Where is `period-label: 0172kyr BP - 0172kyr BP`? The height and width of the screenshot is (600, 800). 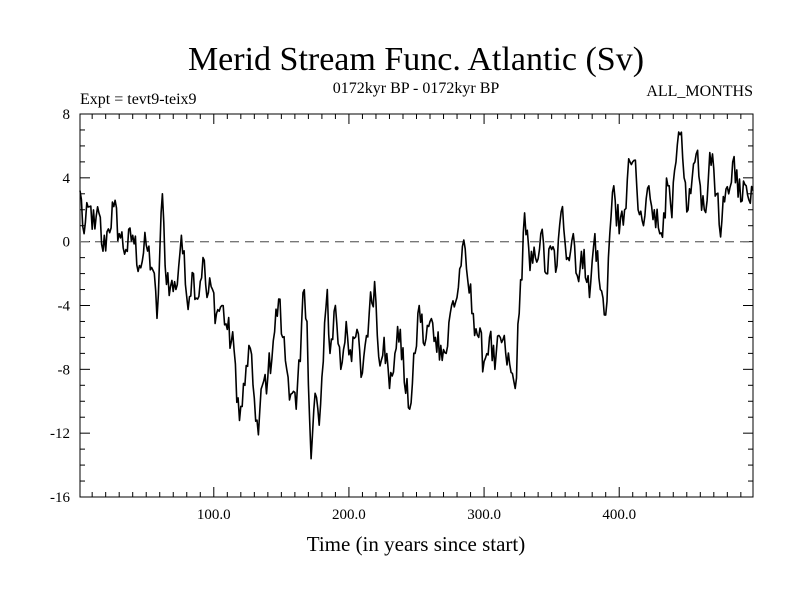
period-label: 0172kyr BP - 0172kyr BP is located at coordinates (416, 88).